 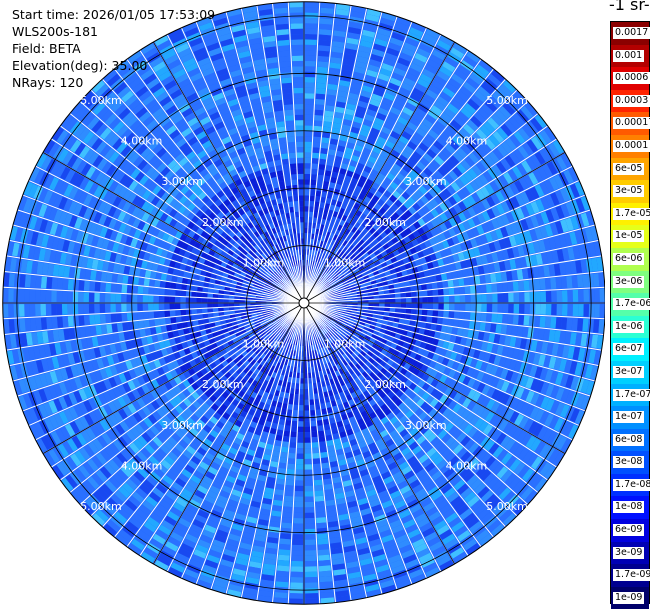 What do you see at coordinates (441, 242) in the screenshot?
I see `ray-separator` at bounding box center [441, 242].